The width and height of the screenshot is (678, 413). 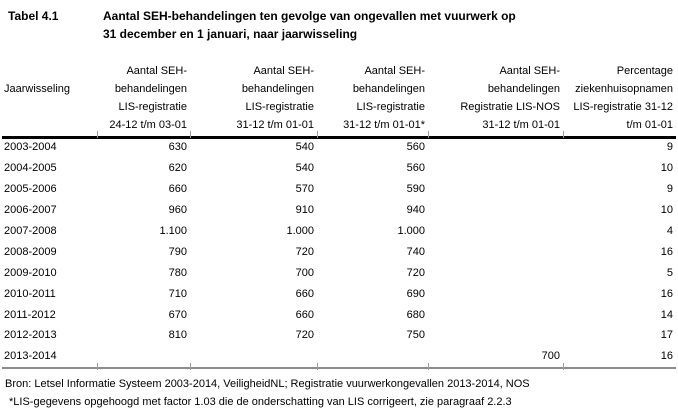 I want to click on cell-seh-lis-3112-0101-gecorrigeerd, so click(x=372, y=356).